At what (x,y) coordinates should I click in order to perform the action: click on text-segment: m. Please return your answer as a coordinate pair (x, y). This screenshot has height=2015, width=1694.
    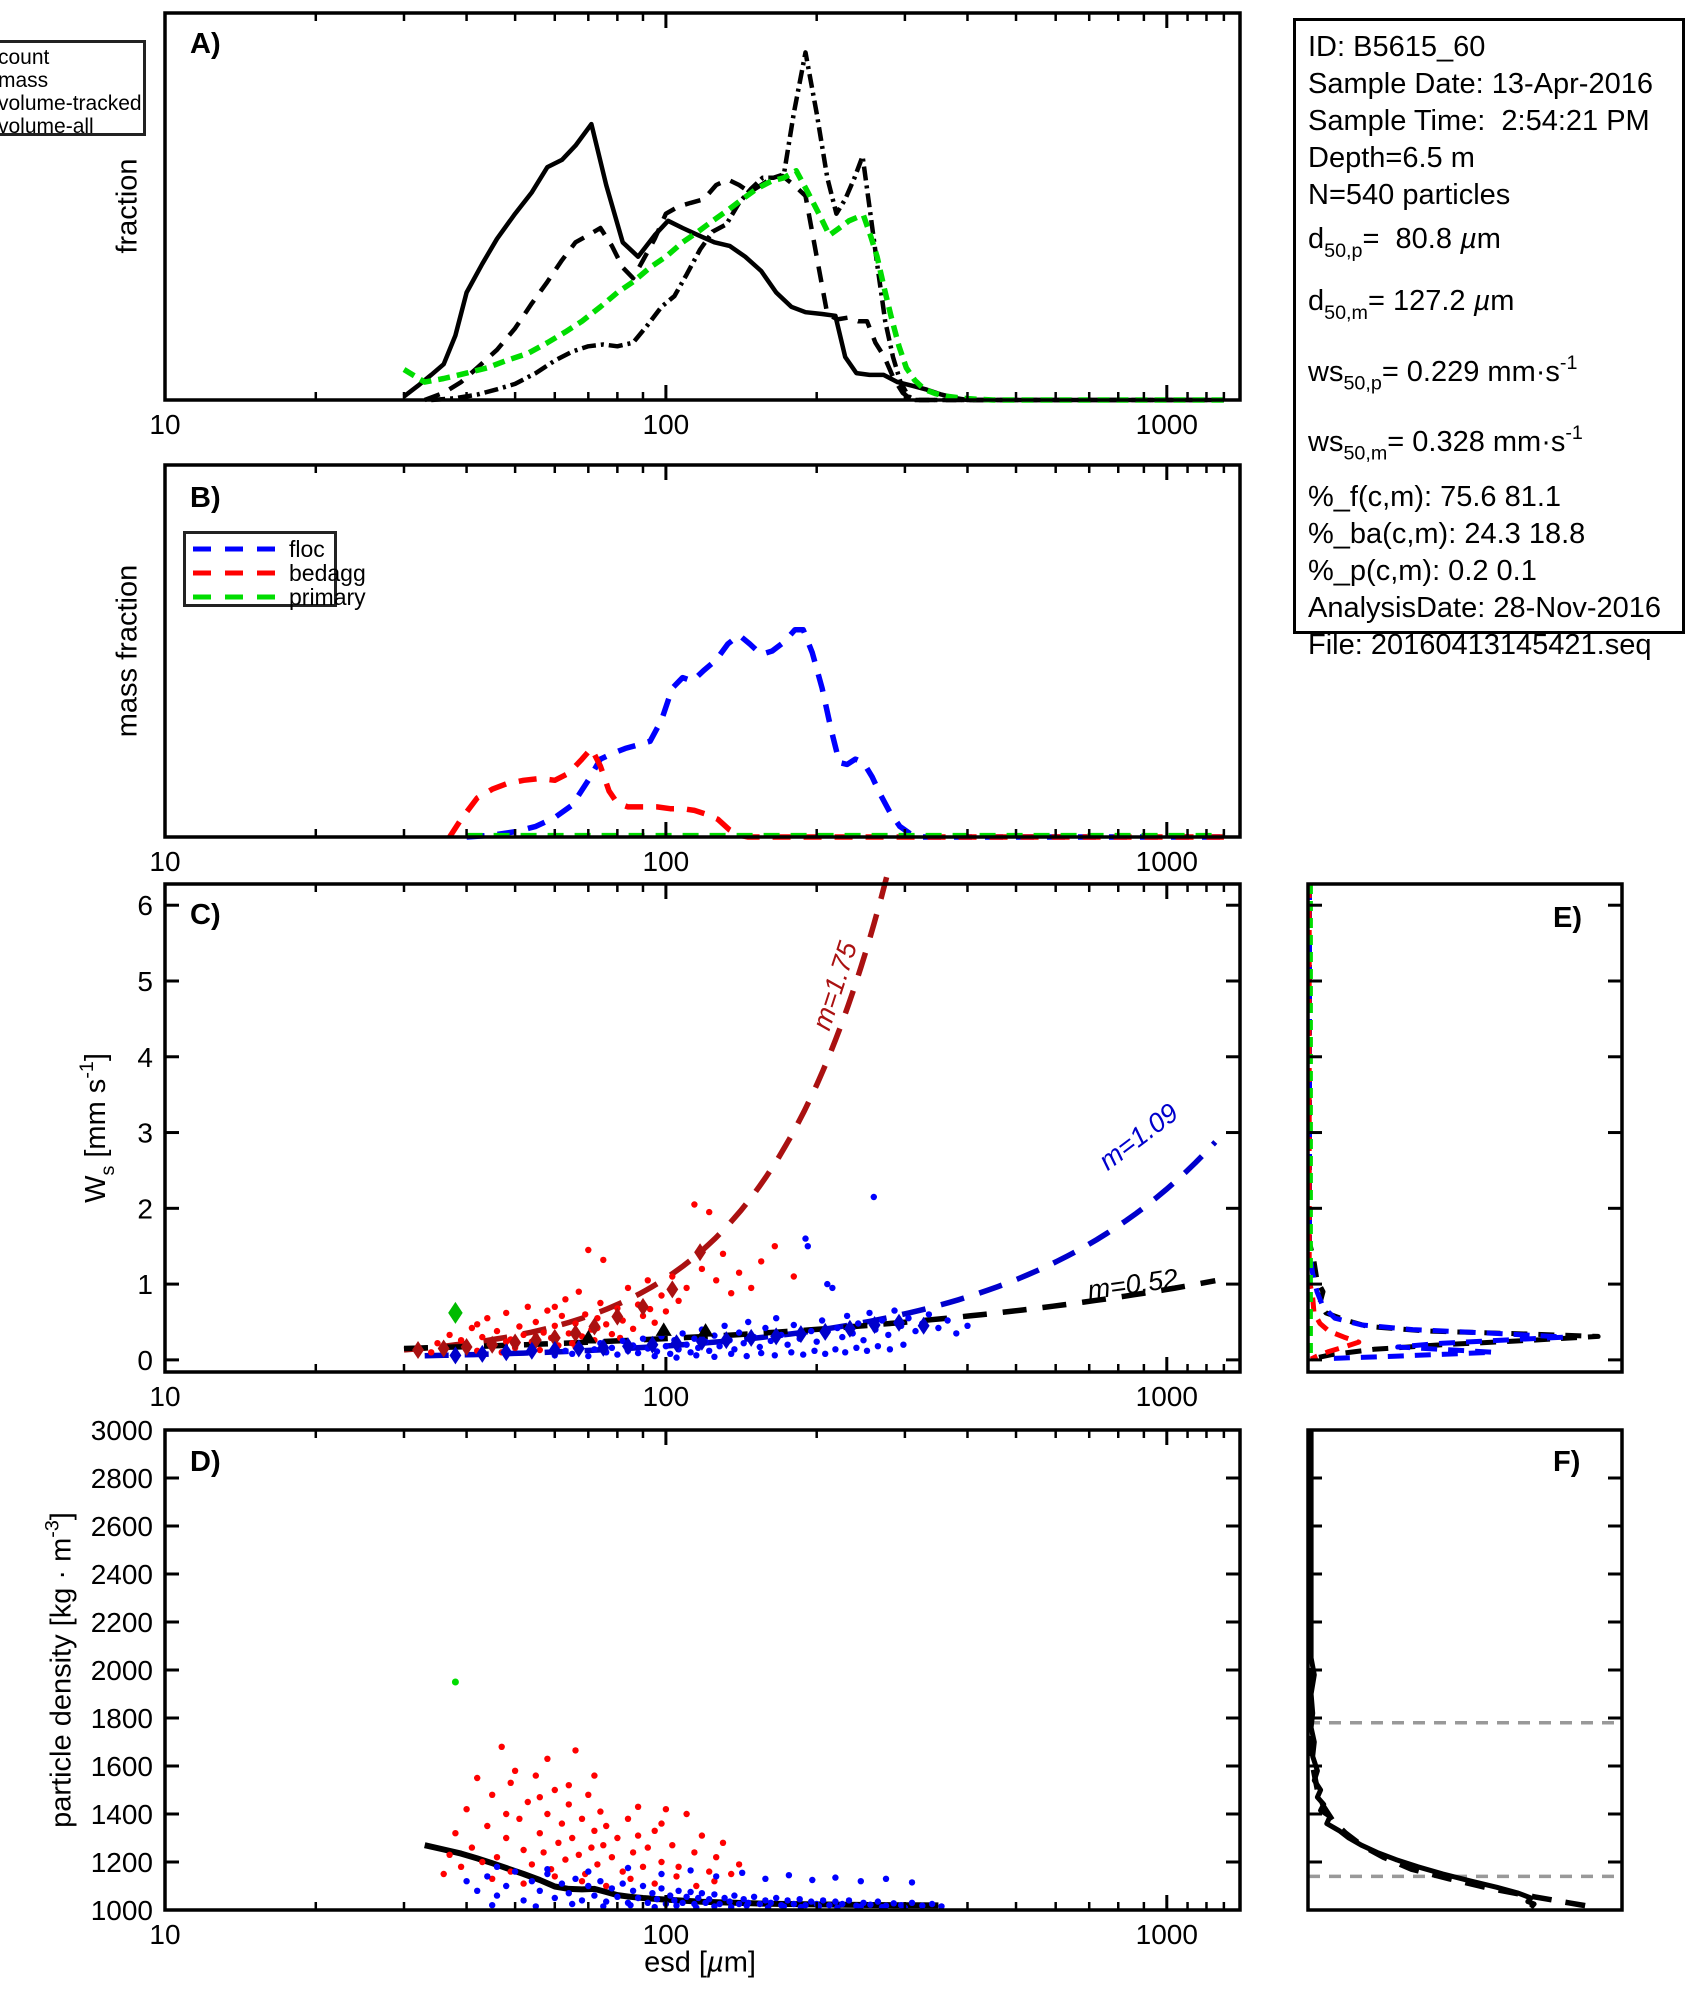
    Looking at the image, I should click on (1502, 300).